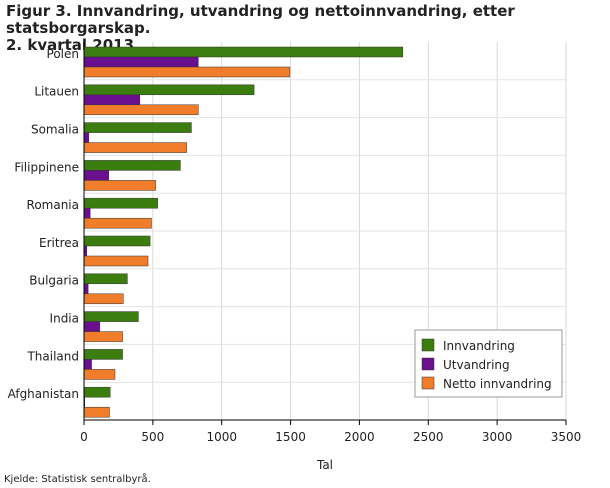 The image size is (610, 488). I want to click on x-tick-label: 2000, so click(359, 437).